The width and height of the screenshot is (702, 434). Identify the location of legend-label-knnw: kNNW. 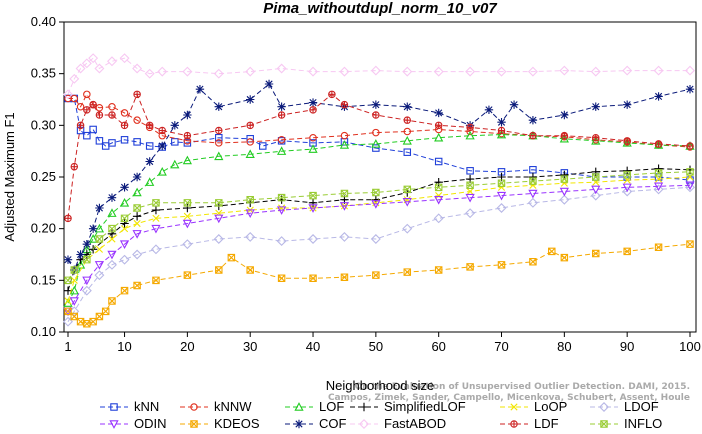
(233, 406).